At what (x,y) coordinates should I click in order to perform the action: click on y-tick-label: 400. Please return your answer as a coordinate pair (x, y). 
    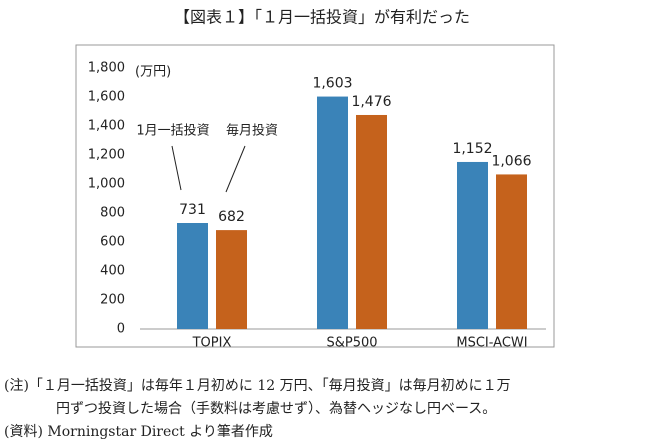
    Looking at the image, I should click on (112, 271).